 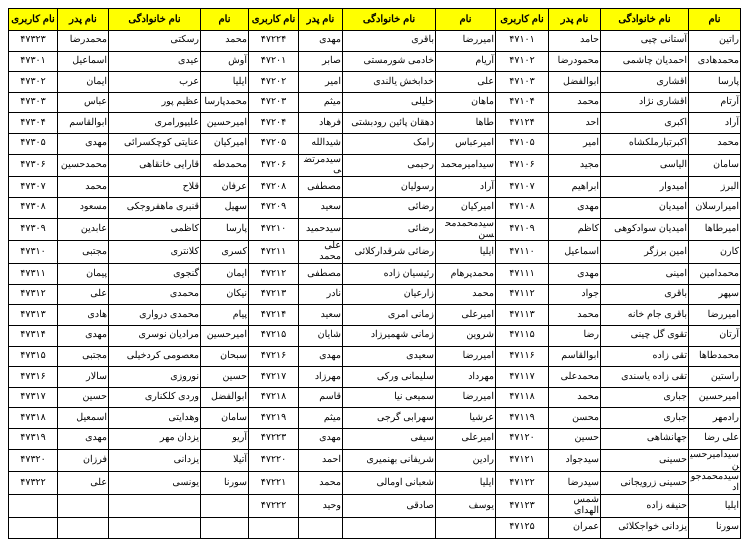 What do you see at coordinates (644, 336) in the screenshot?
I see `last-name-cell: تقوی گل چینی` at bounding box center [644, 336].